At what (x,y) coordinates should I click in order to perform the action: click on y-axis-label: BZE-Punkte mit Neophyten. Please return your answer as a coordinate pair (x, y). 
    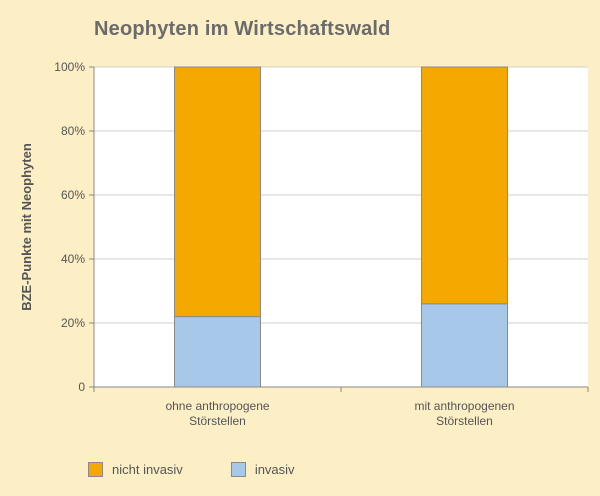
    Looking at the image, I should click on (26, 227).